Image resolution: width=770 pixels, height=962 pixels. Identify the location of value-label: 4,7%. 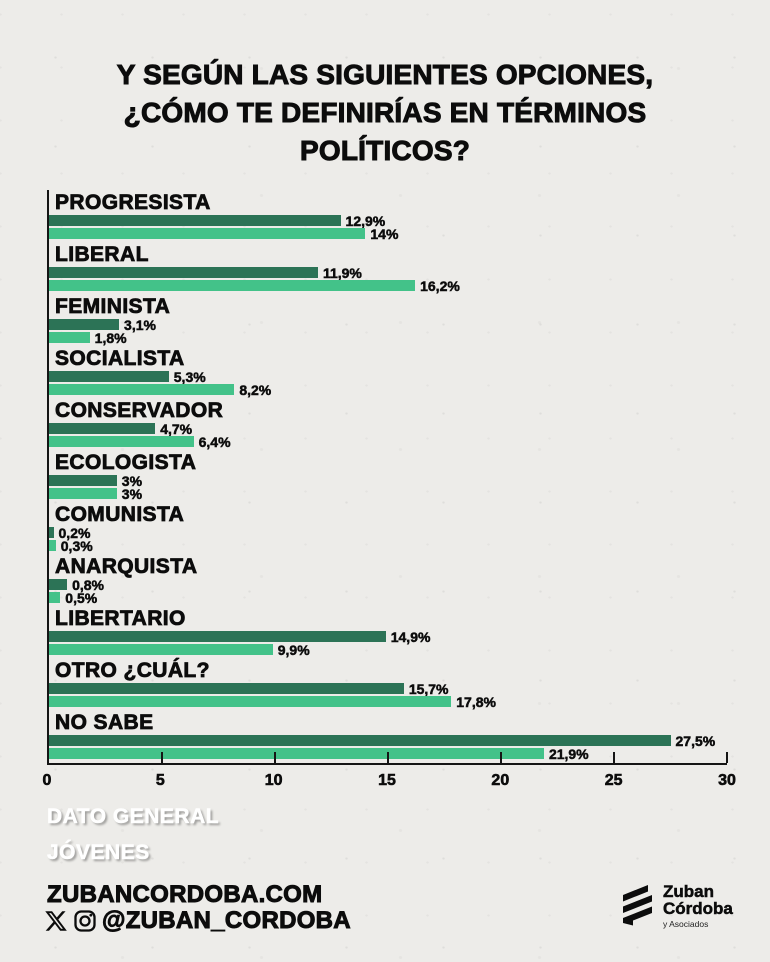
(176, 428).